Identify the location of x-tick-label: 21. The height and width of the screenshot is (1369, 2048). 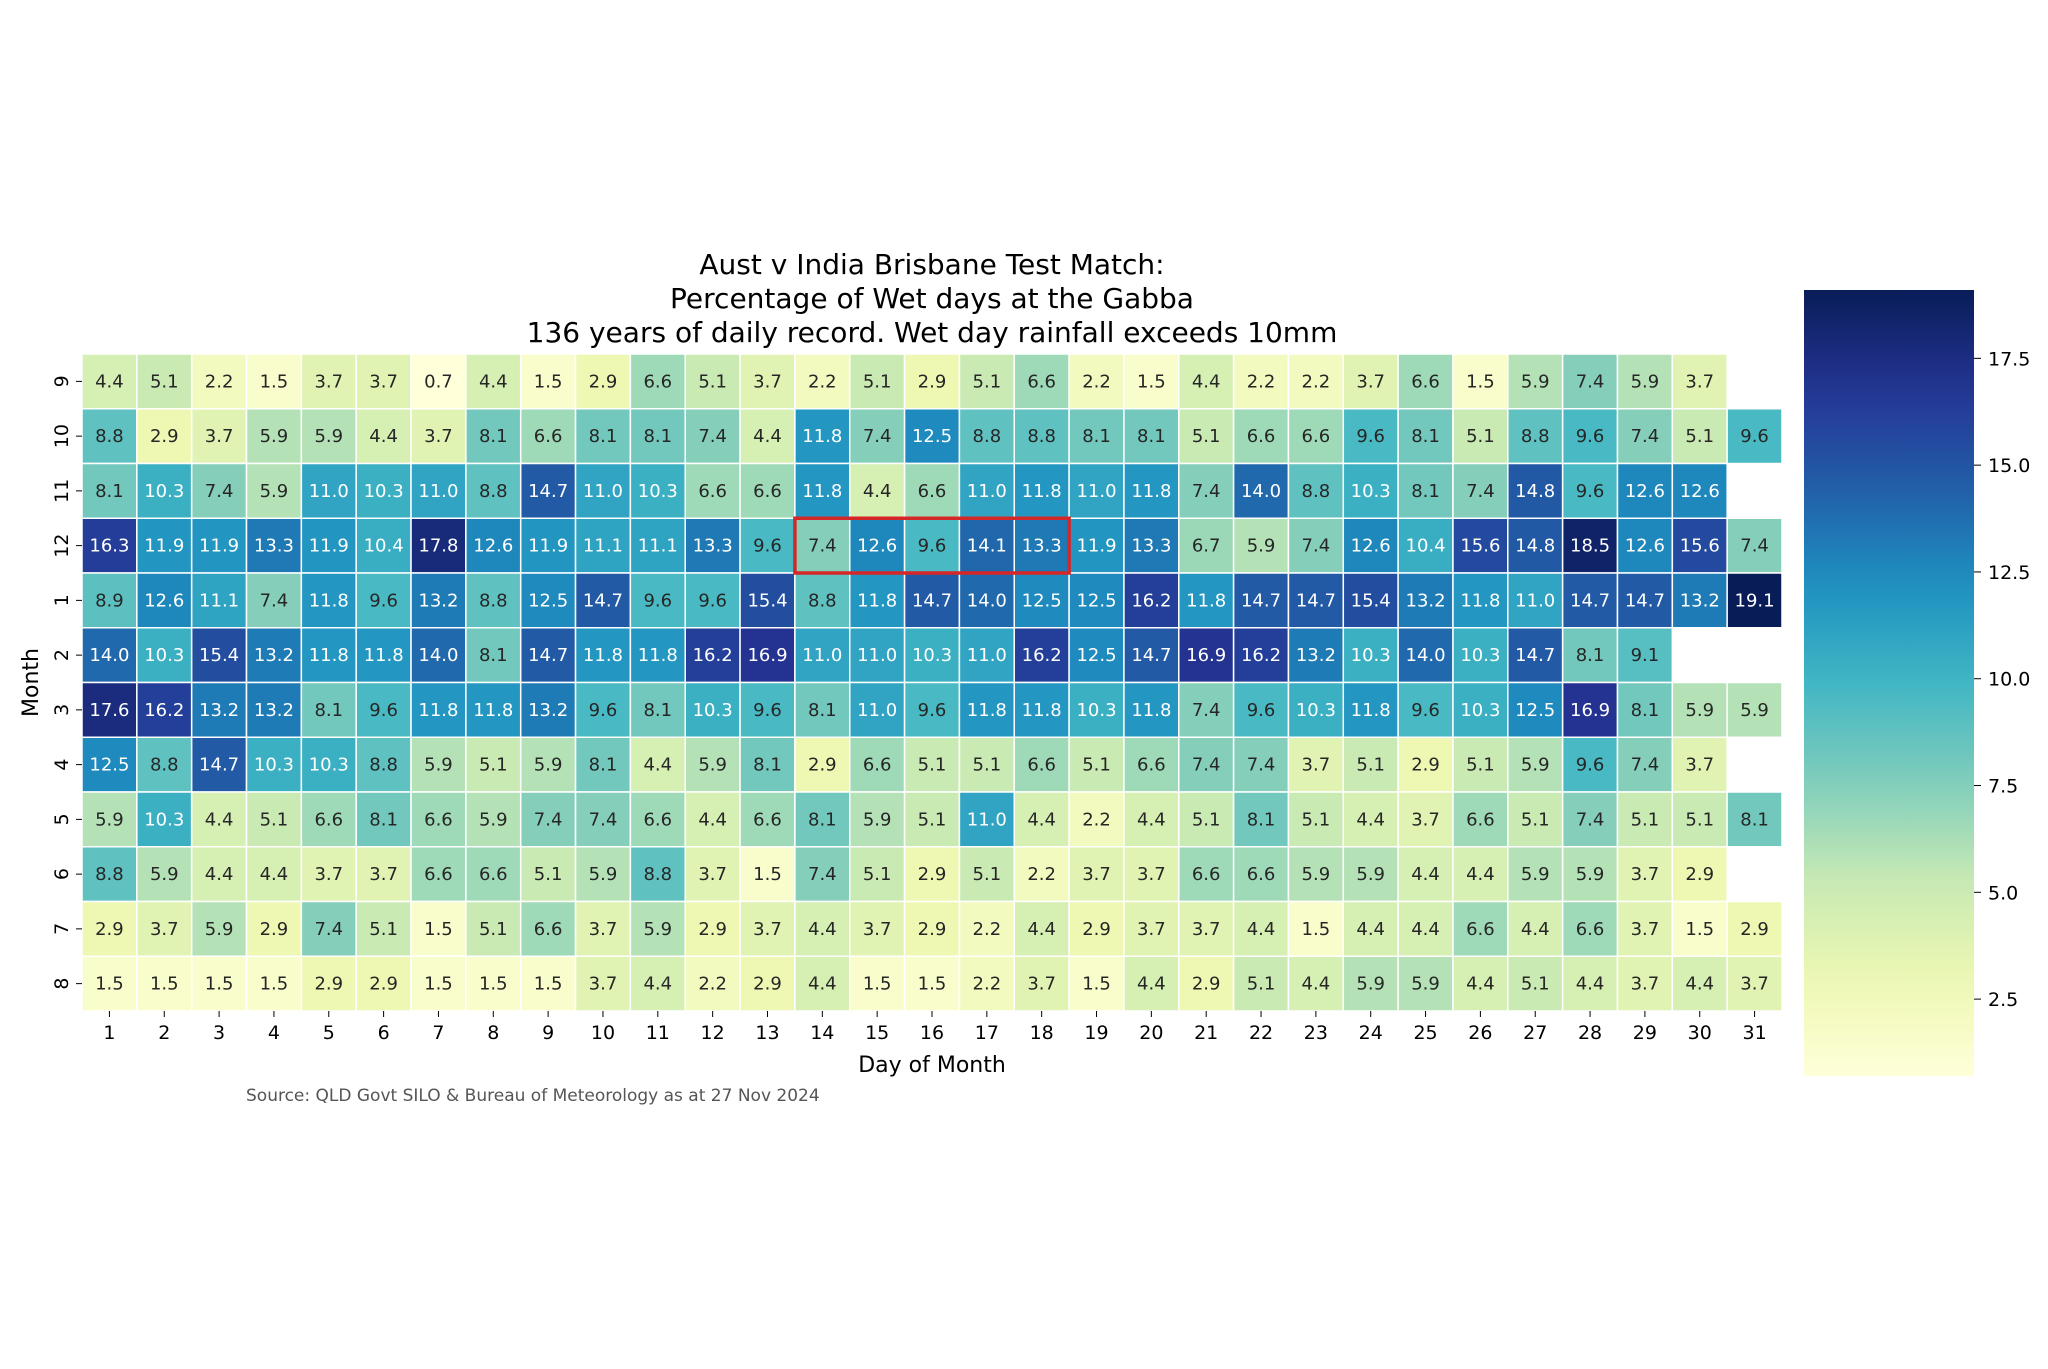
(1206, 1033).